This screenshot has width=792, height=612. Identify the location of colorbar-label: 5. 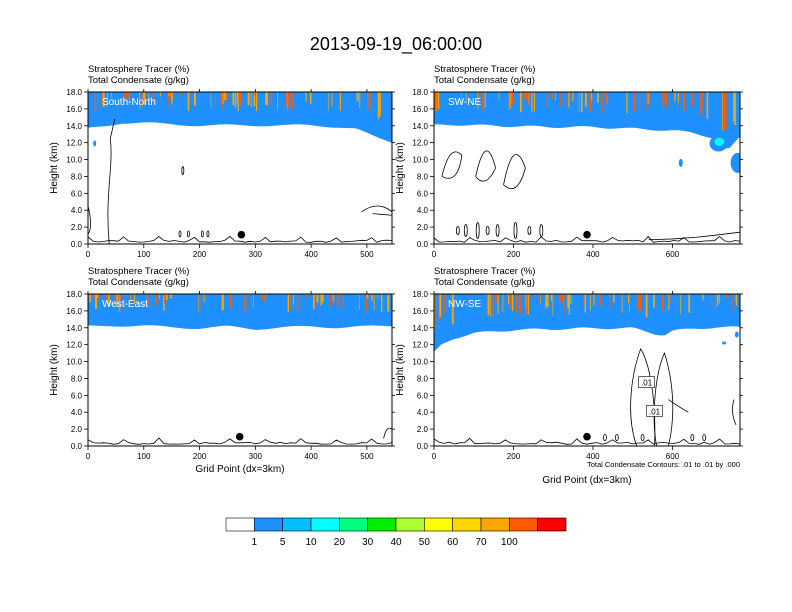
(283, 542).